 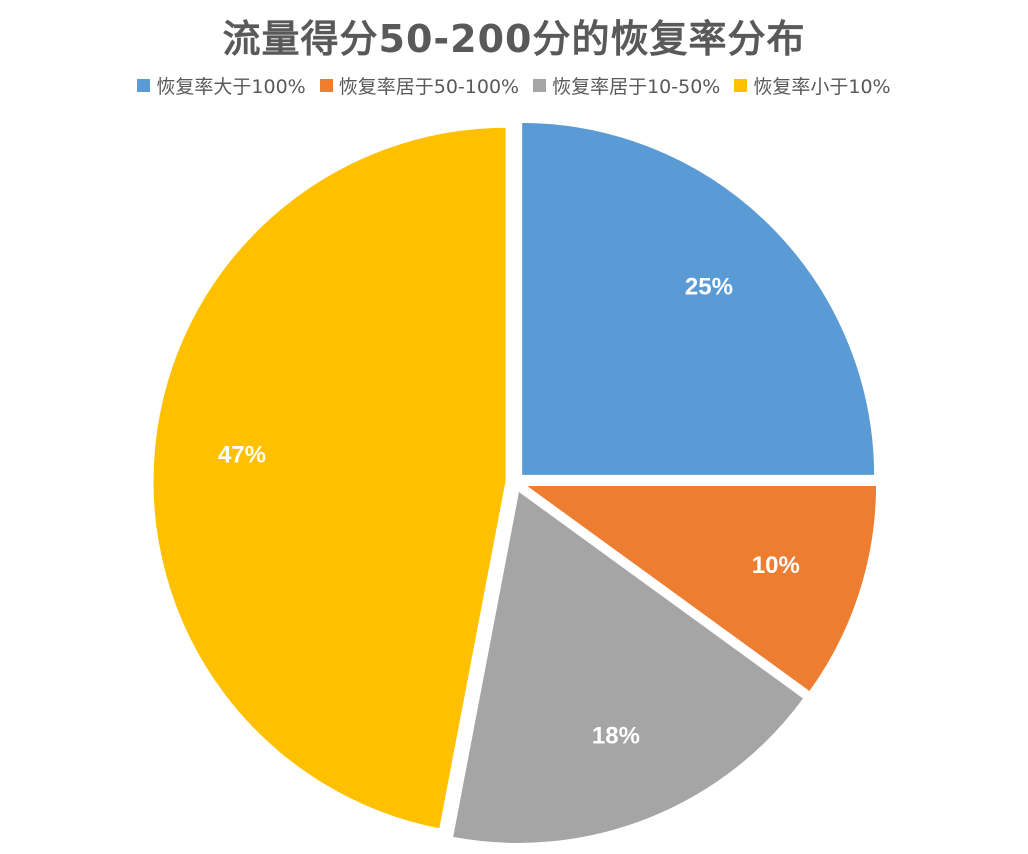 What do you see at coordinates (636, 87) in the screenshot?
I see `legend-label: 恢复率居于10-50%` at bounding box center [636, 87].